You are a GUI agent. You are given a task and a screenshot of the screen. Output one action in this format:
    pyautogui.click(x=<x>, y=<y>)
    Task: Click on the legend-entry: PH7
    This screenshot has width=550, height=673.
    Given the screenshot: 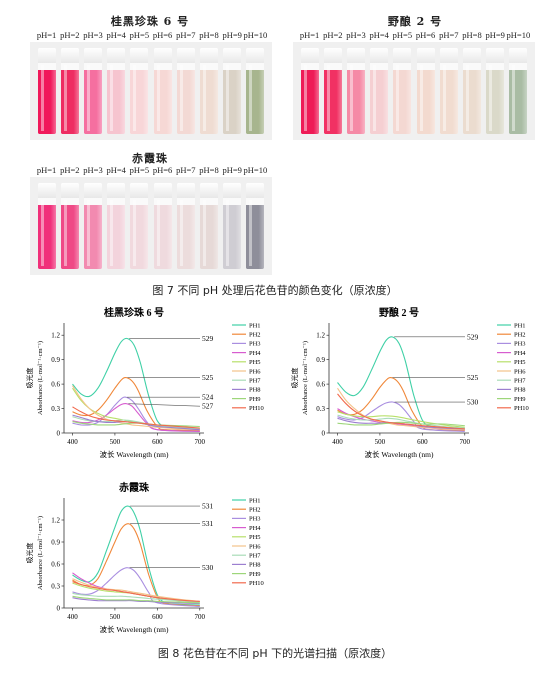 What is the action you would take?
    pyautogui.click(x=255, y=556)
    